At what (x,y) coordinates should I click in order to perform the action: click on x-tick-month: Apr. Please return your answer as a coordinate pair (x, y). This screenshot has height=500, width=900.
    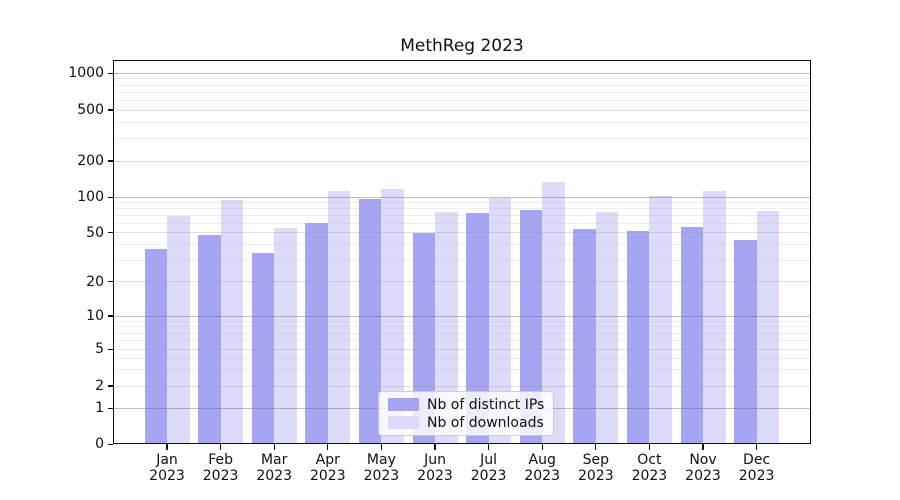
    Looking at the image, I should click on (327, 460).